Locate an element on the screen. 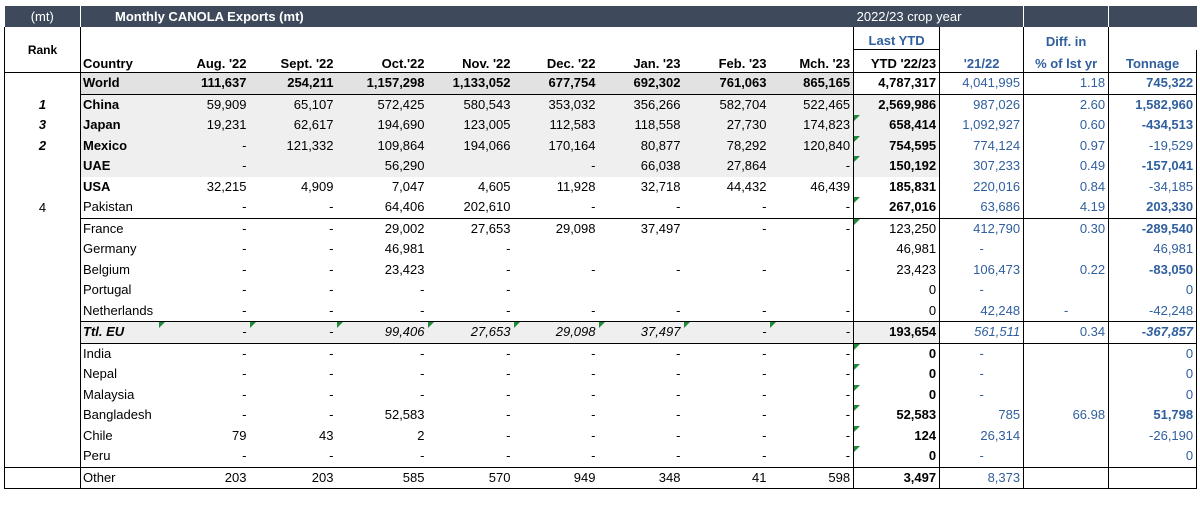 This screenshot has height=509, width=1200. month-value-cell: 1,133,052 is located at coordinates (470, 83).